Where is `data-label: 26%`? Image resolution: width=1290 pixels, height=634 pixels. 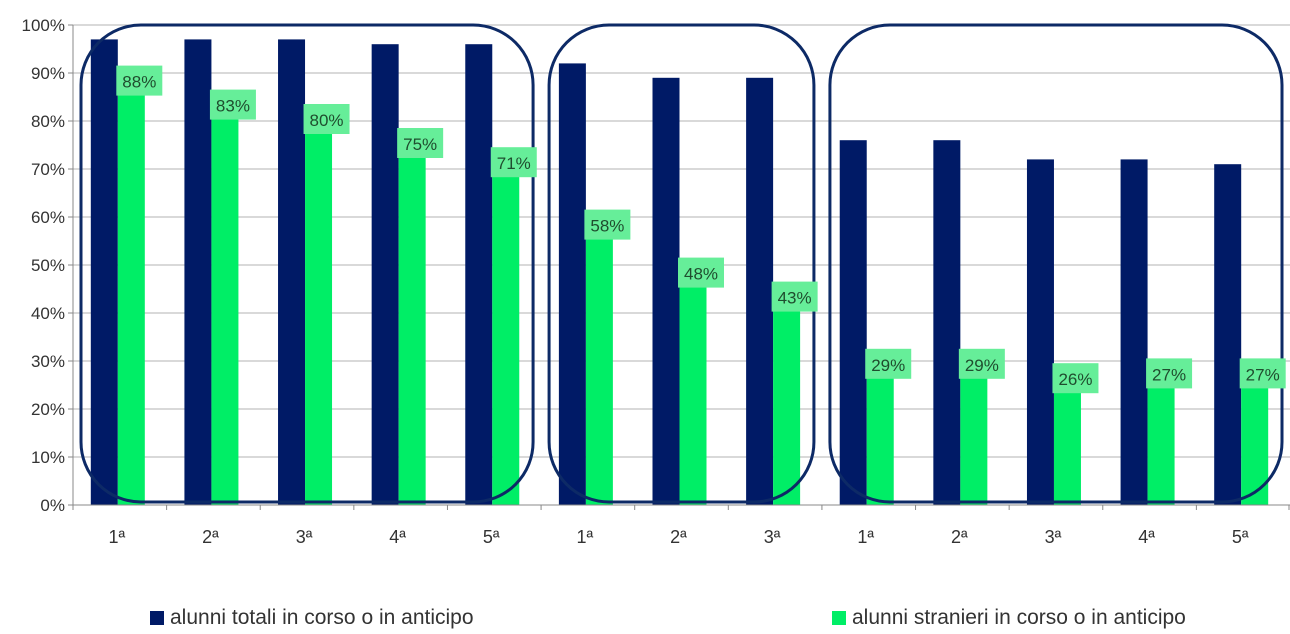 data-label: 26% is located at coordinates (1075, 379).